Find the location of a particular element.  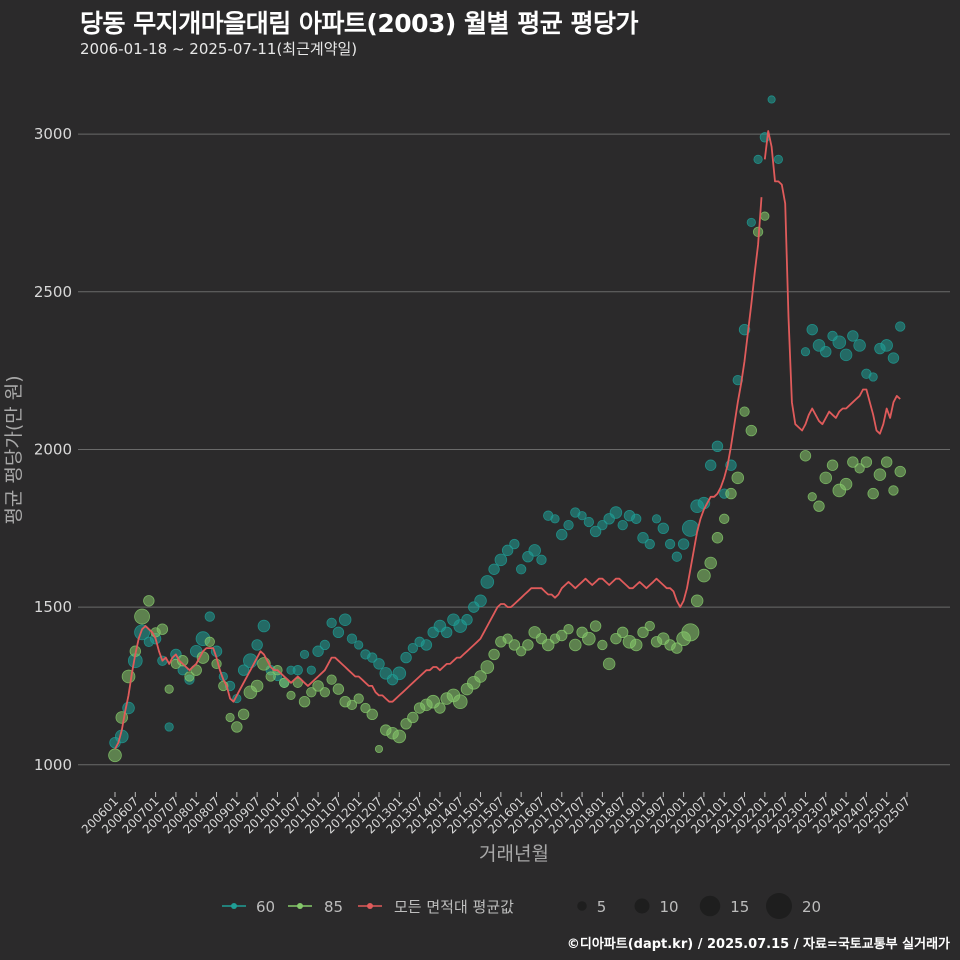

chart-subtitle: 2006-01-18 ~ 2025-07-11(최근계약일) is located at coordinates (219, 49).